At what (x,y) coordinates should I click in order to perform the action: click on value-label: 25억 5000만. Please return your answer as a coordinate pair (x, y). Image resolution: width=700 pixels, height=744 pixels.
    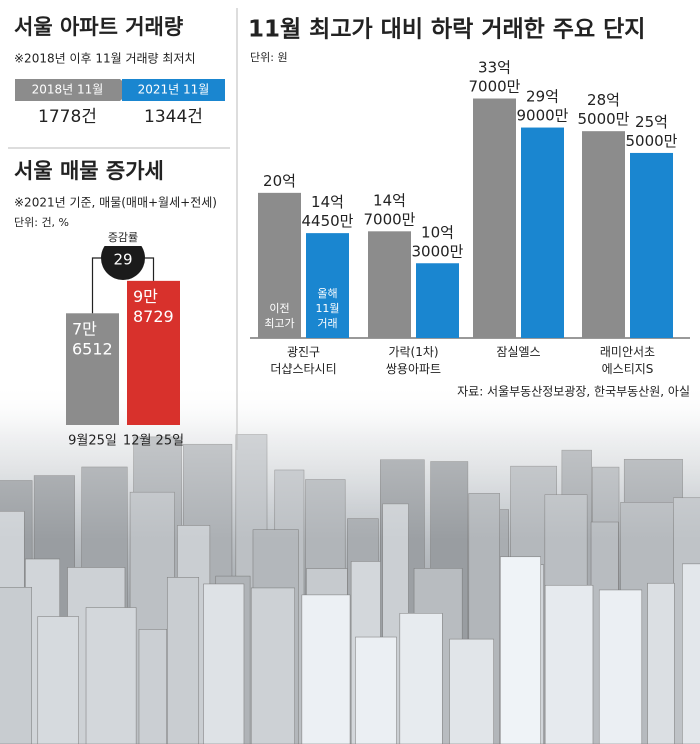
    Looking at the image, I should click on (652, 130).